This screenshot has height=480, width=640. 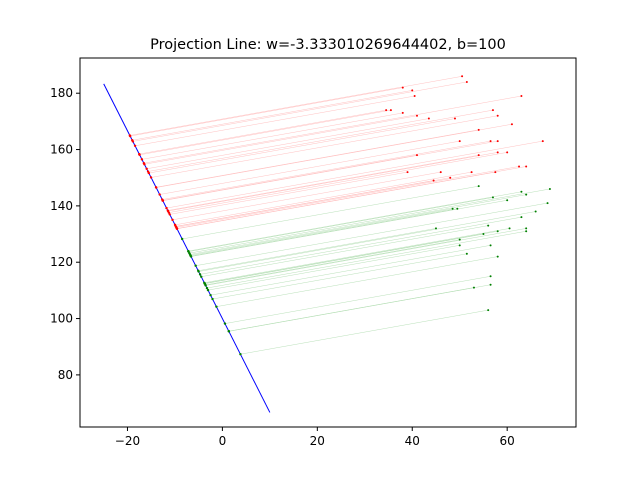 I want to click on data-points, so click(x=468, y=193).